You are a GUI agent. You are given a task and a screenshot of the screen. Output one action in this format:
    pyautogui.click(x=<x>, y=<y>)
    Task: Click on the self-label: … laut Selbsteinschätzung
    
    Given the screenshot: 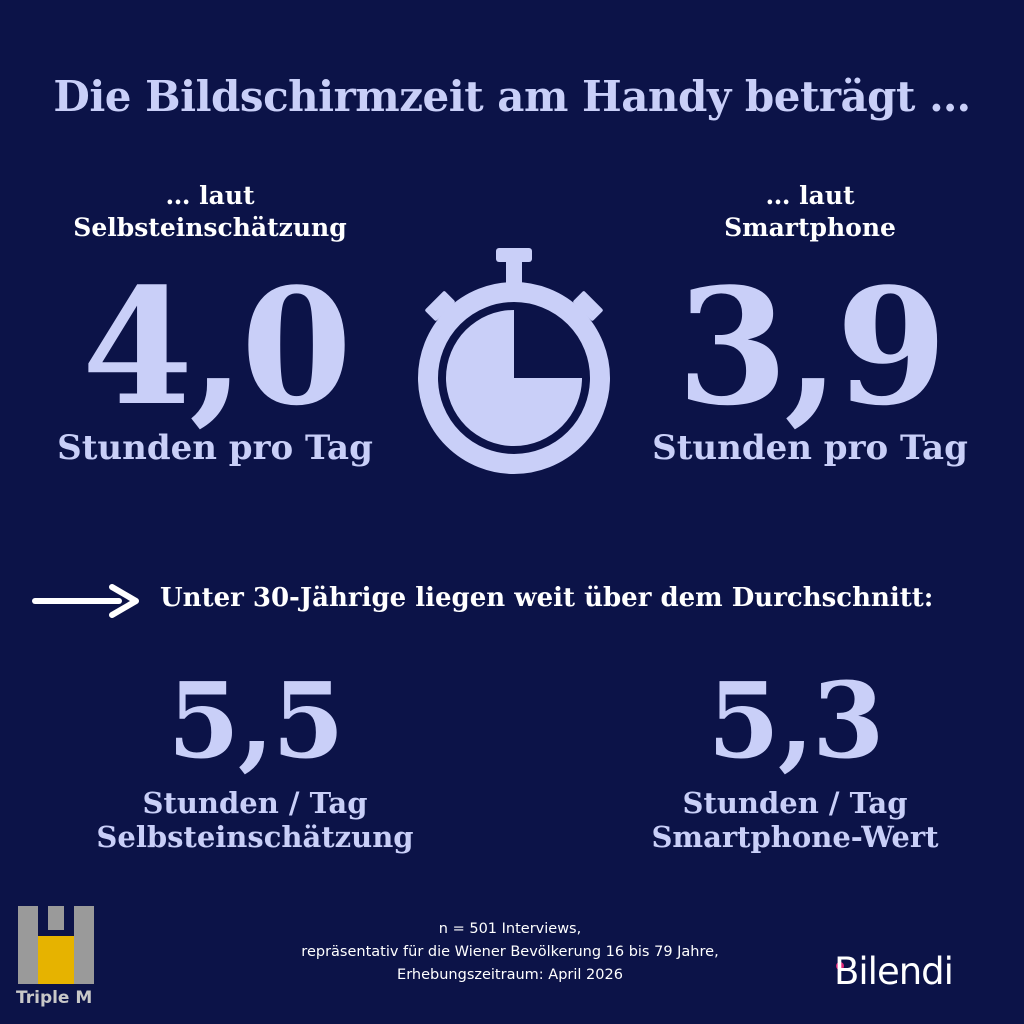 What is the action you would take?
    pyautogui.click(x=210, y=212)
    